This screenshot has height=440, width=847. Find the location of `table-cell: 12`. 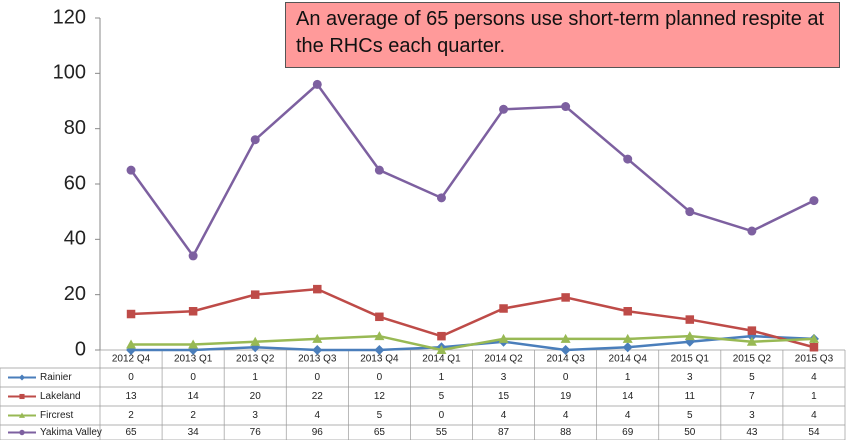

table-cell: 12 is located at coordinates (380, 396).